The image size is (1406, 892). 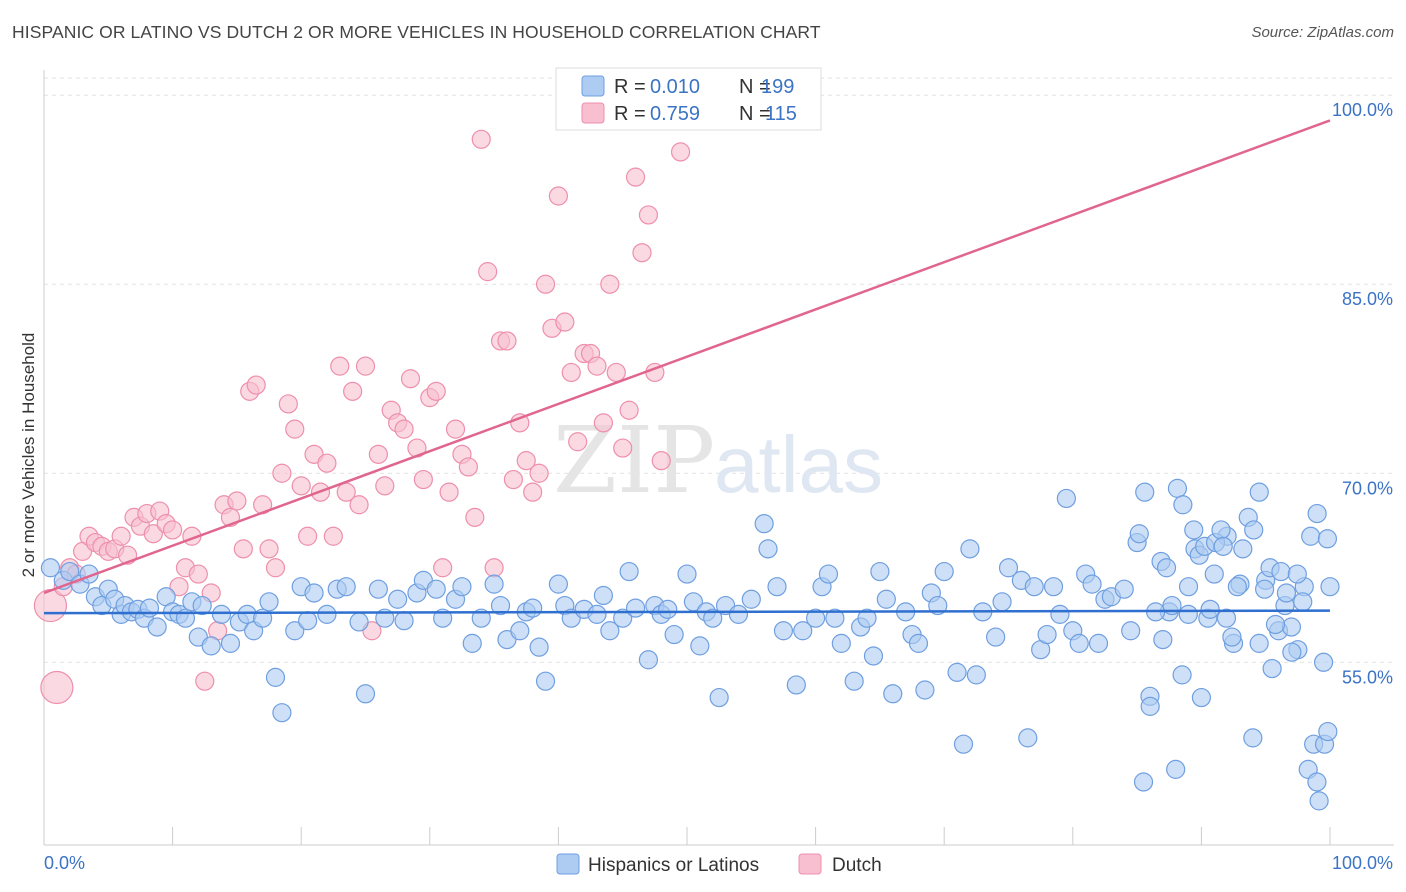 I want to click on legend-label-hispanic: Hispanics or Latinos, so click(x=673, y=865).